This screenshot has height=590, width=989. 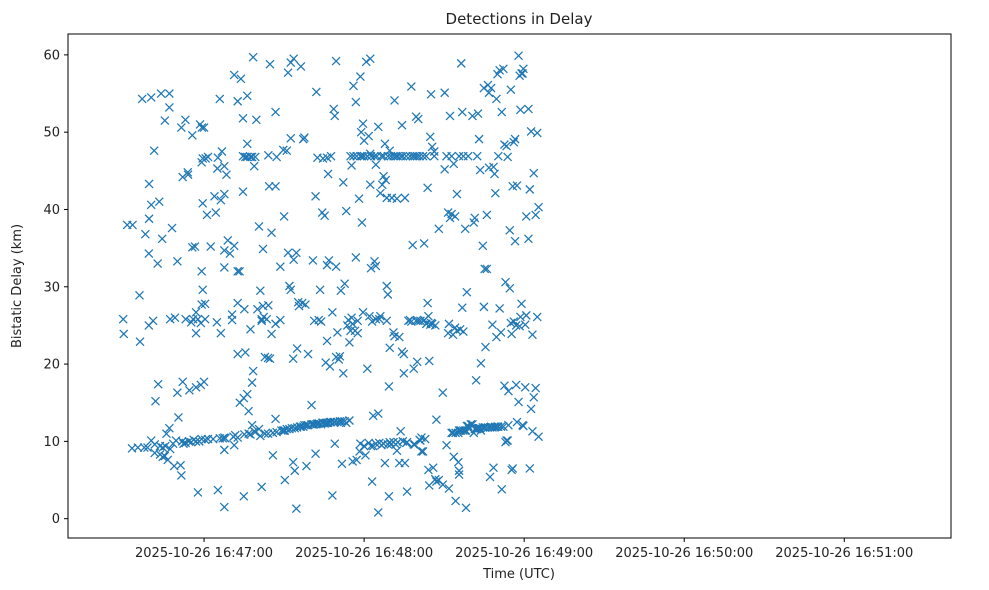 I want to click on x-axis-label: Time (UTC), so click(x=518, y=574).